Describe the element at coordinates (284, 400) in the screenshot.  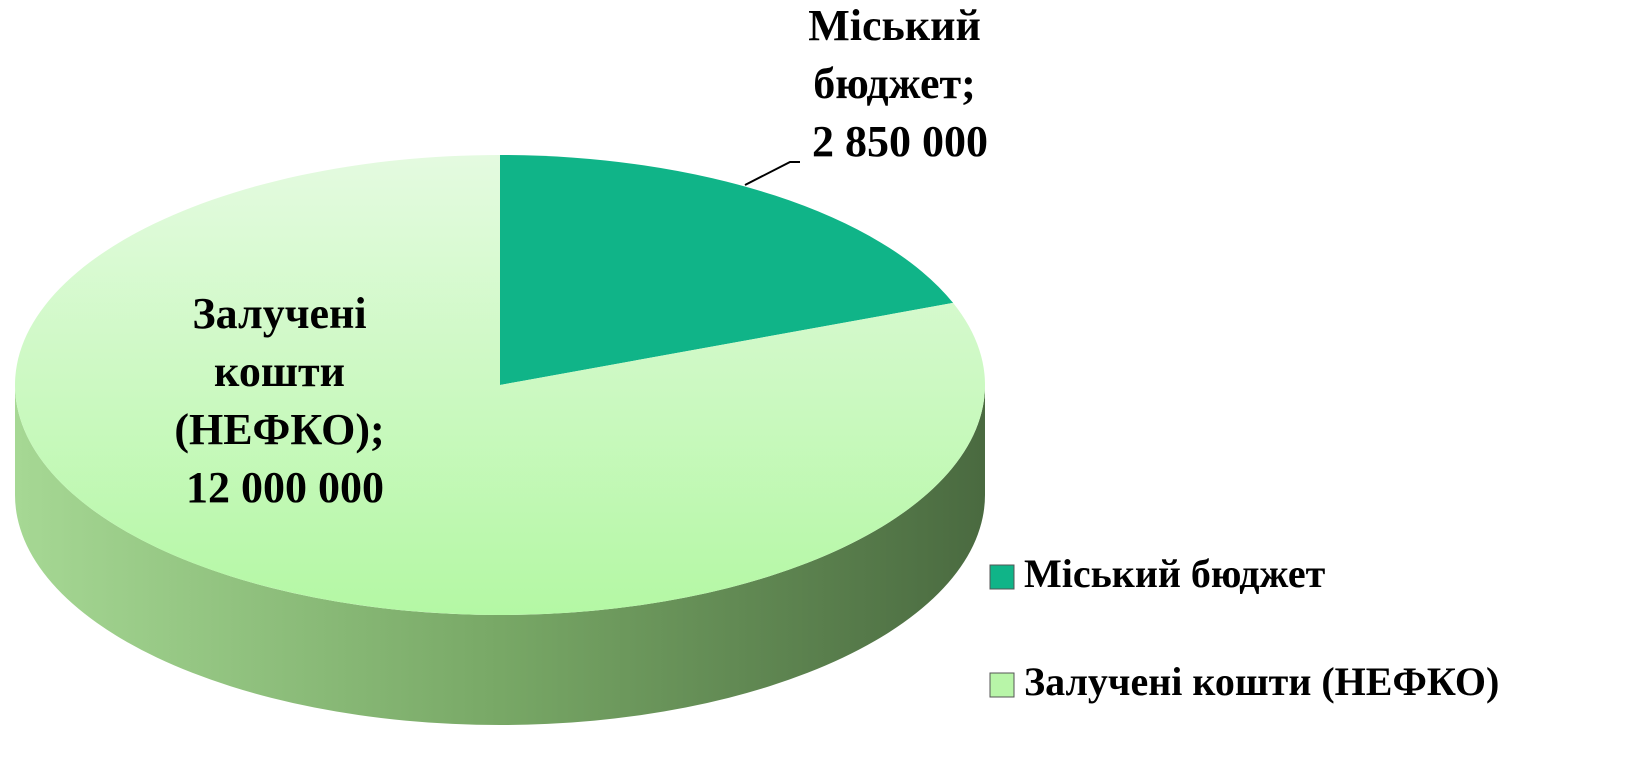
I see `data-label: Залучені кошти (НЕФКО); 12 000 000` at that location.